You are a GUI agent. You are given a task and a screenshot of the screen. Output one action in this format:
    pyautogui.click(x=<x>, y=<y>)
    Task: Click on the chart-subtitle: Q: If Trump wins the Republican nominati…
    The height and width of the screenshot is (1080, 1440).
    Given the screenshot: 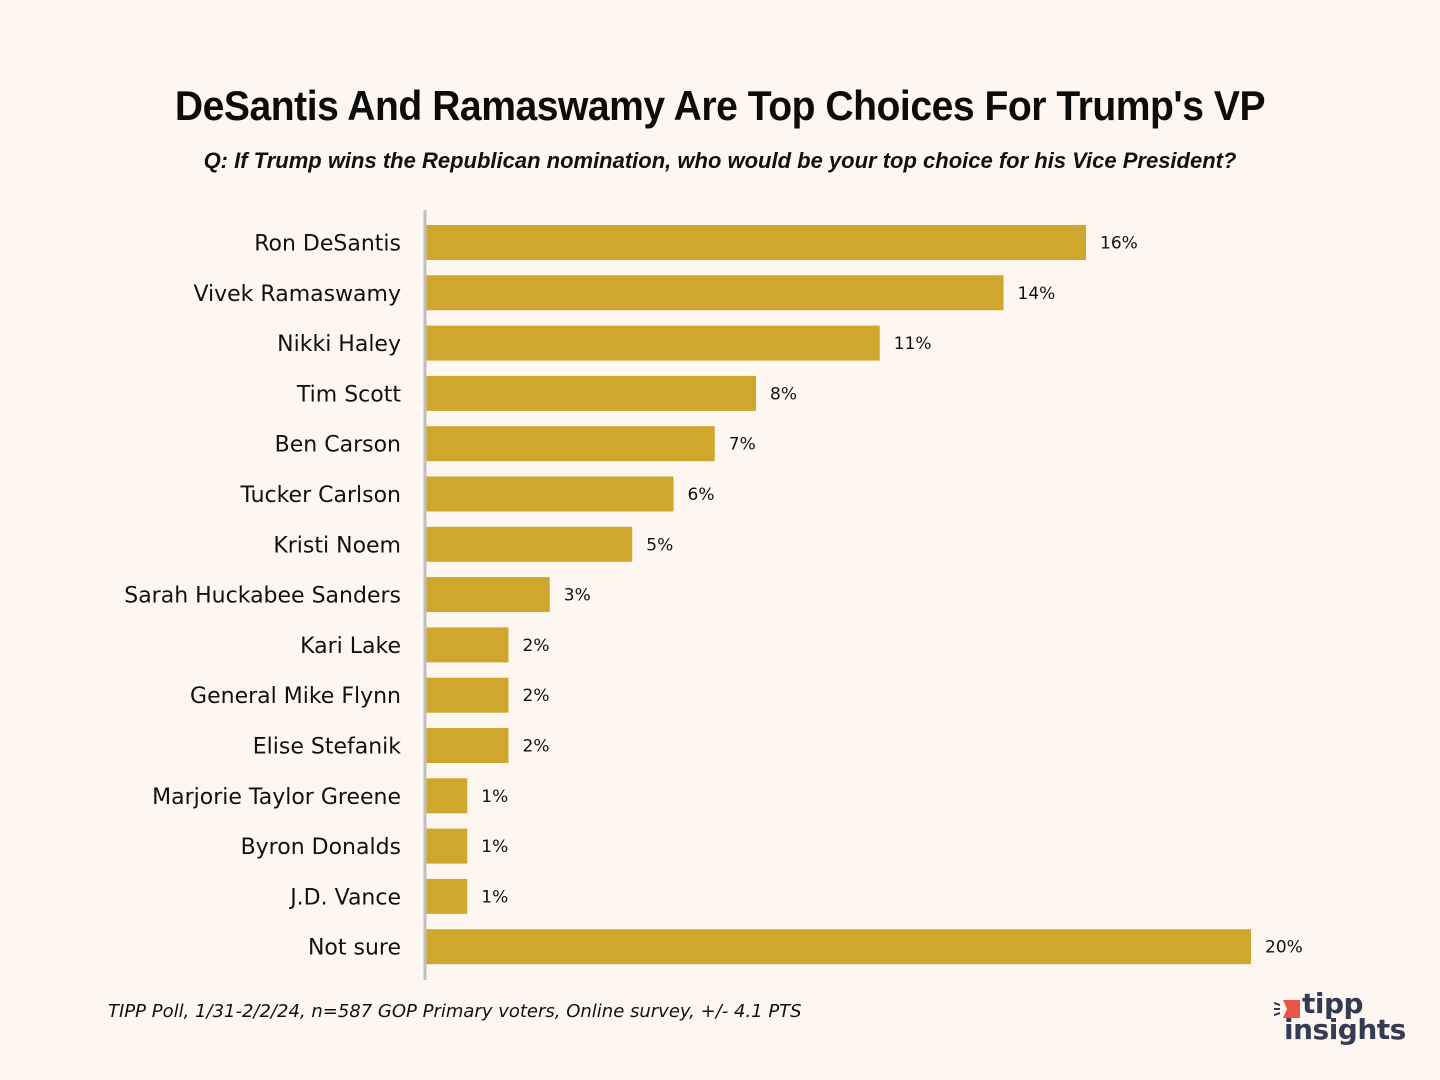 What is the action you would take?
    pyautogui.click(x=720, y=160)
    